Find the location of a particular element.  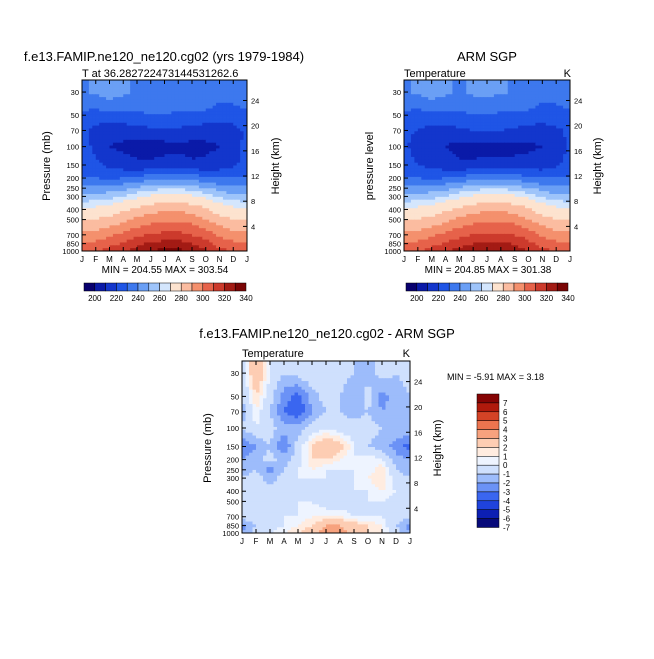

y-tick-label: 700 is located at coordinates (72, 235).